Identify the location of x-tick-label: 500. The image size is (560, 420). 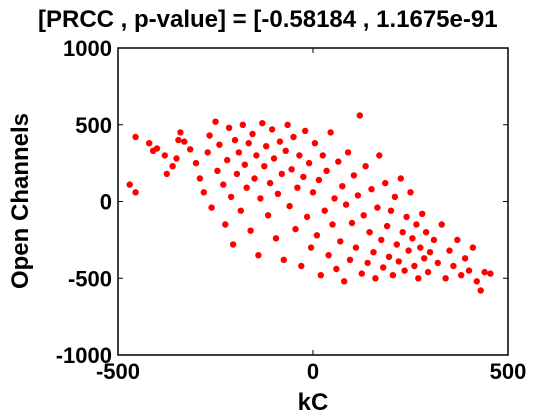
(508, 371).